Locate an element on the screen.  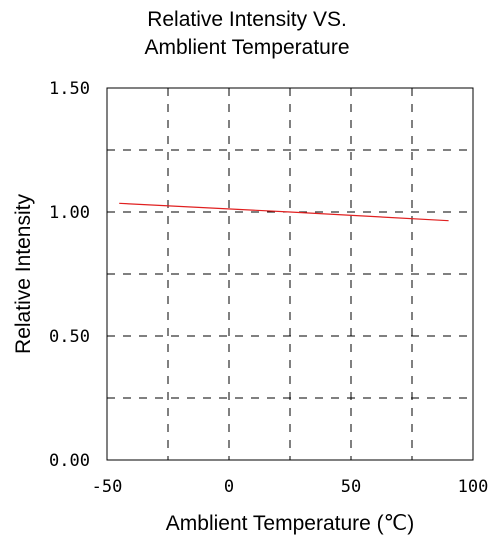
series-layer is located at coordinates (284, 212).